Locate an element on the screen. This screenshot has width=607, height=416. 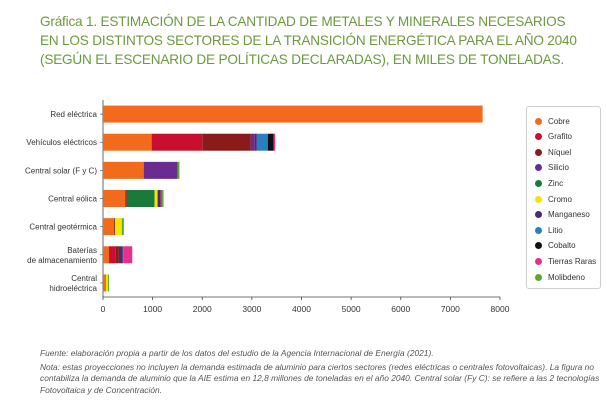
legend-item: Silicio is located at coordinates (552, 168).